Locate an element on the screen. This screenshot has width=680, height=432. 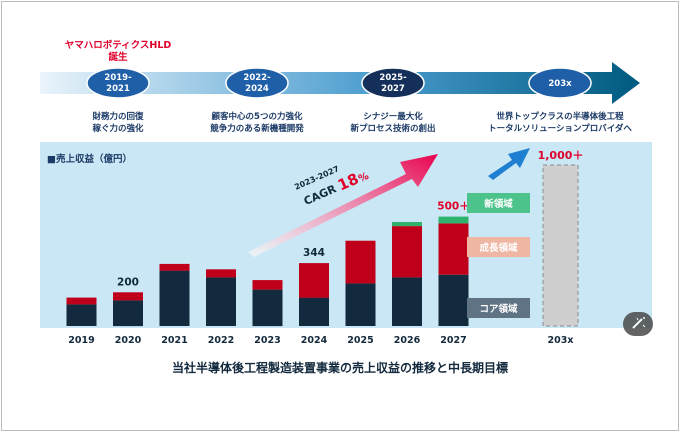
x-tick-label: 2019 is located at coordinates (81, 340).